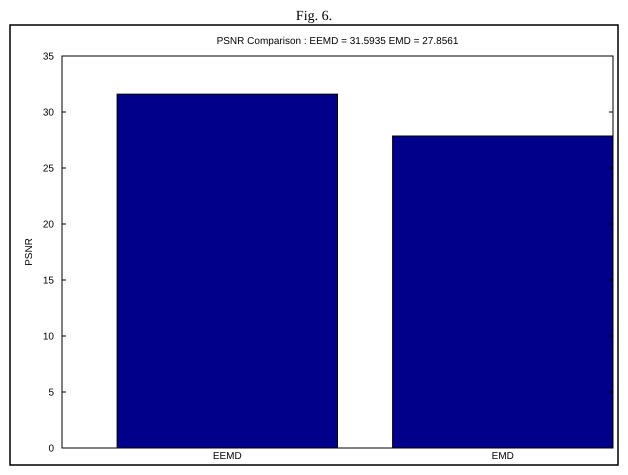 This screenshot has width=628, height=475. I want to click on y-tick-label: 30, so click(48, 113).